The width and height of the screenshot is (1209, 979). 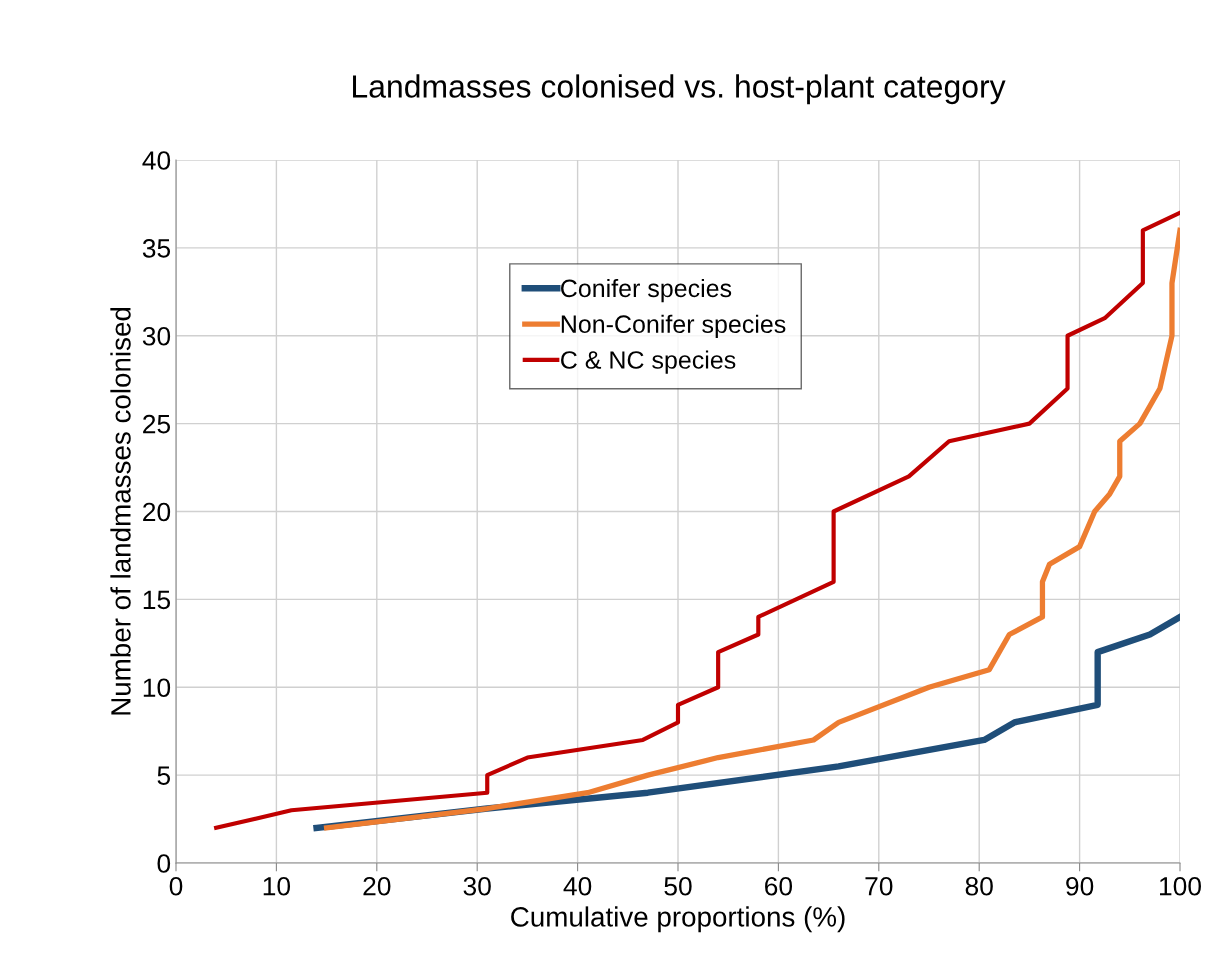 I want to click on y-axis-title: Number of landmasses colonised, so click(x=120, y=511).